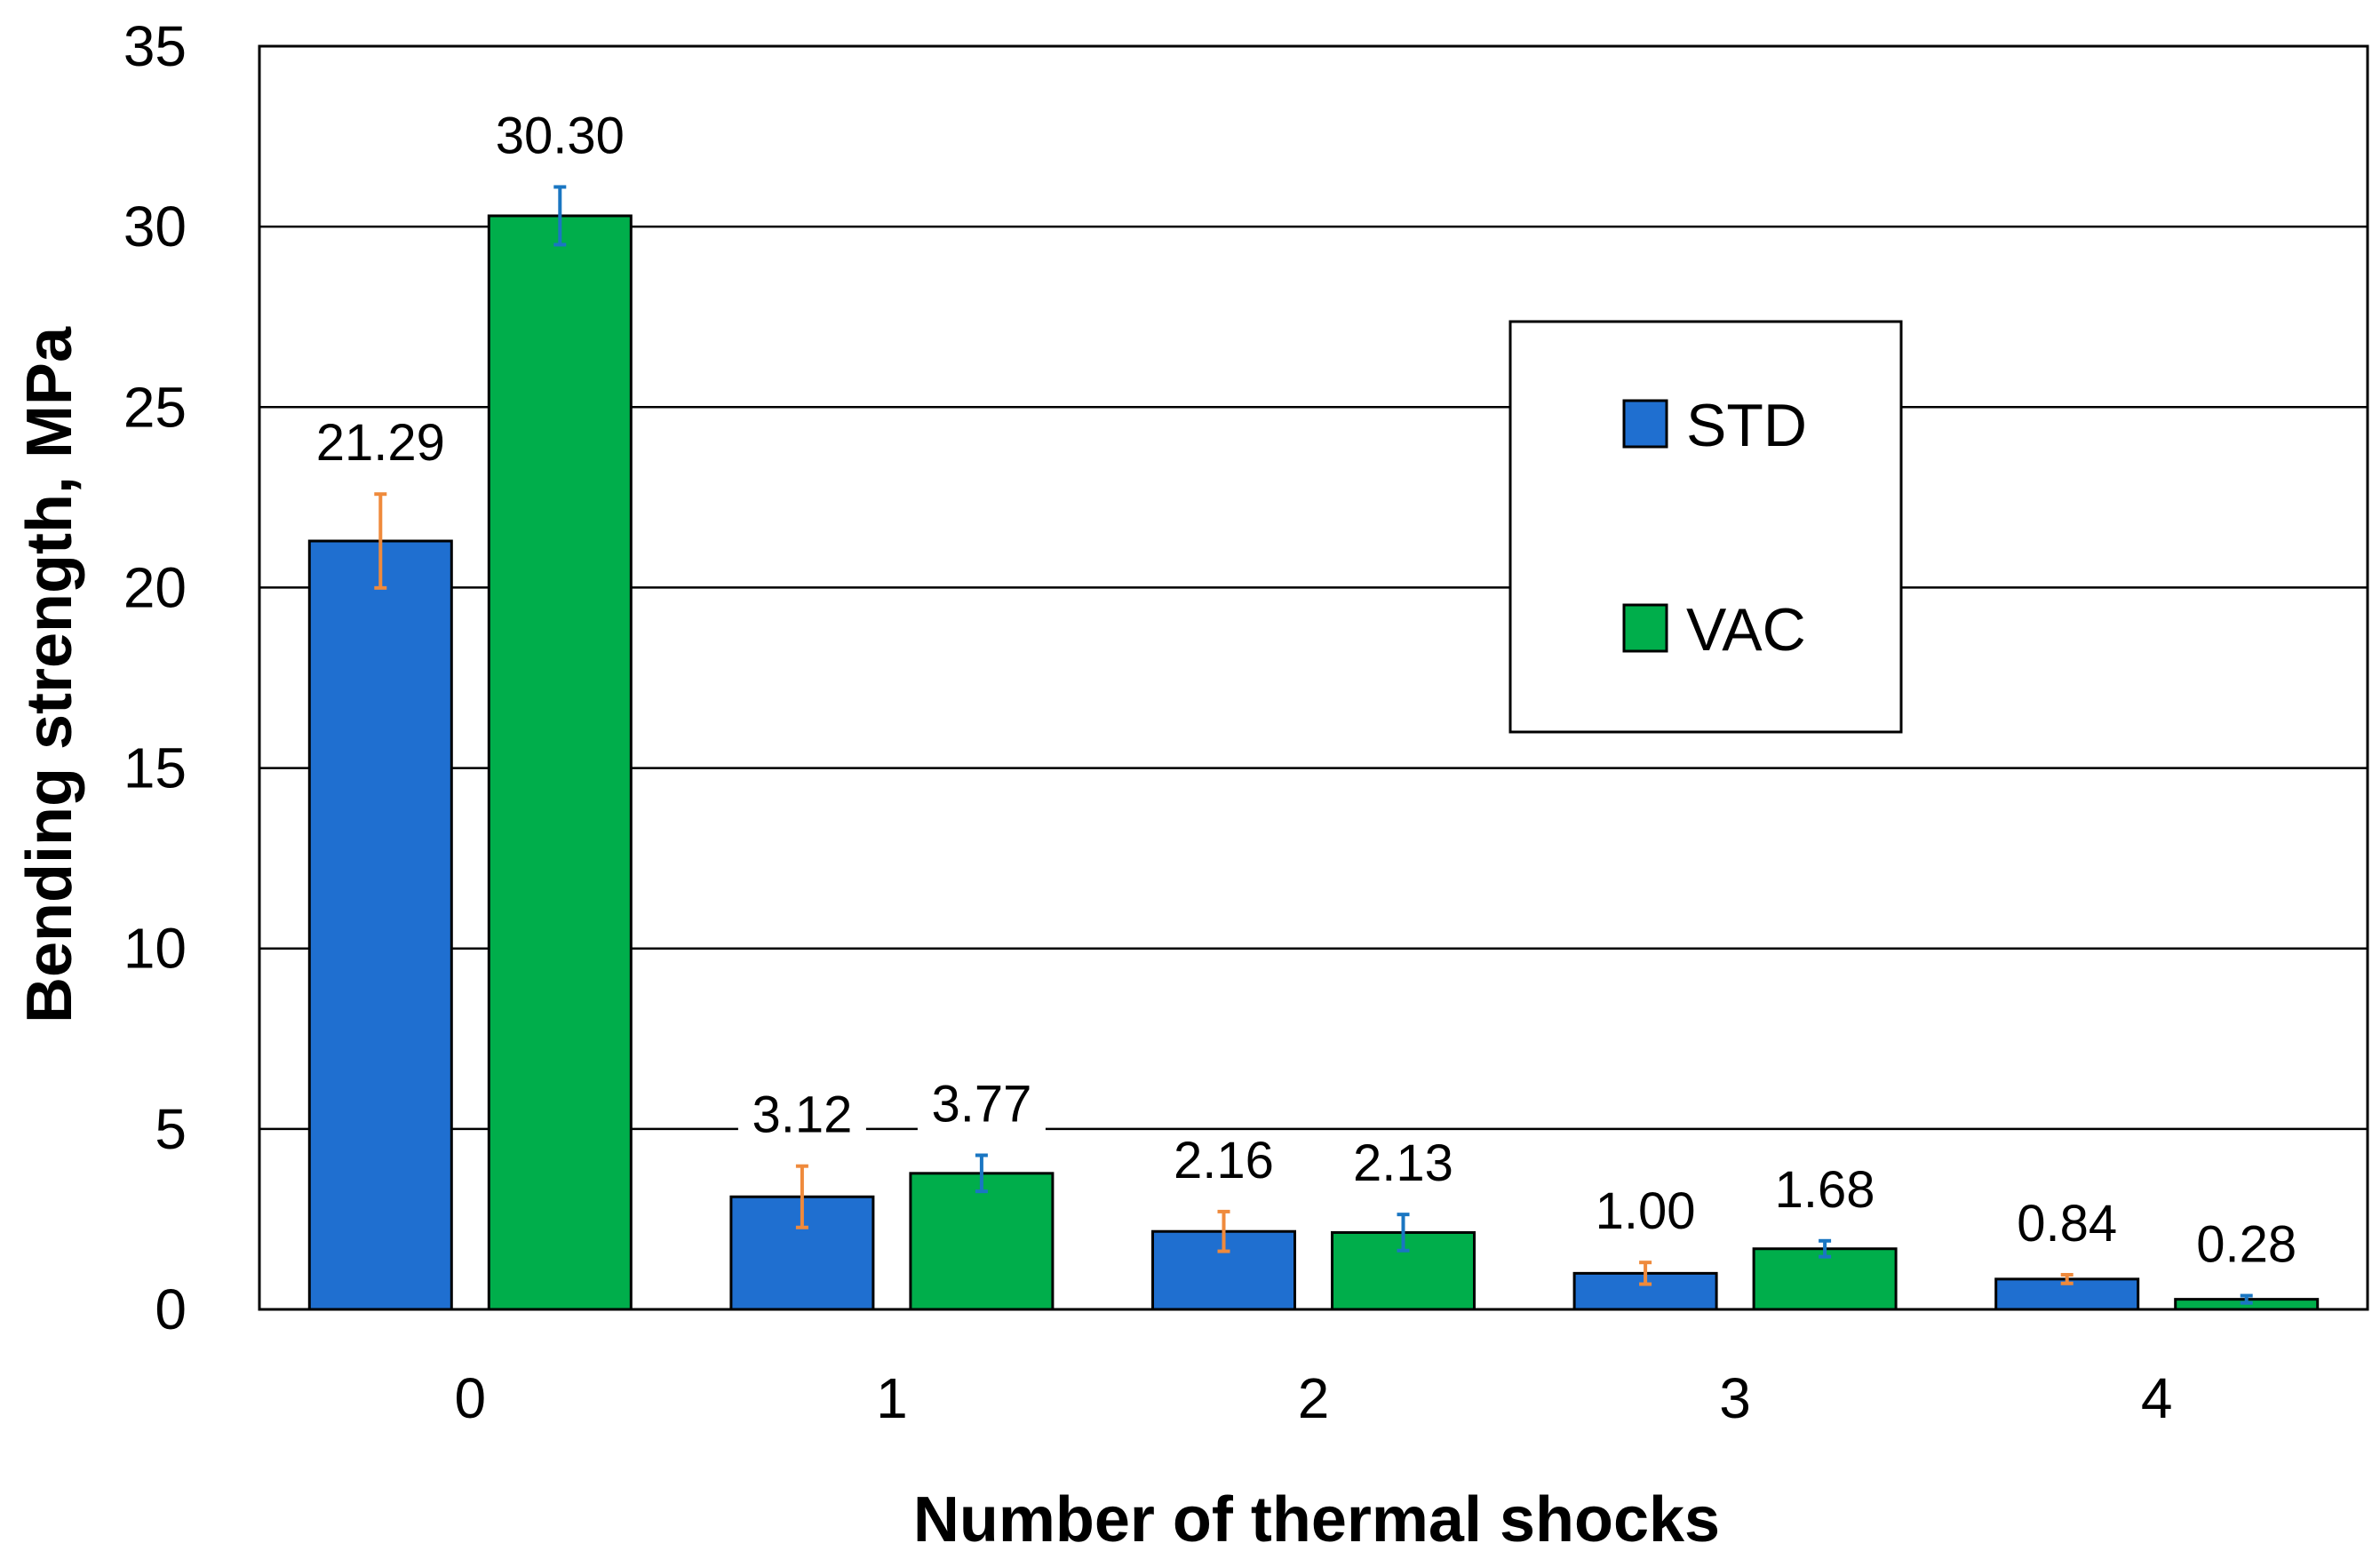  Describe the element at coordinates (155, 768) in the screenshot. I see `y-tick-label: 15` at that location.